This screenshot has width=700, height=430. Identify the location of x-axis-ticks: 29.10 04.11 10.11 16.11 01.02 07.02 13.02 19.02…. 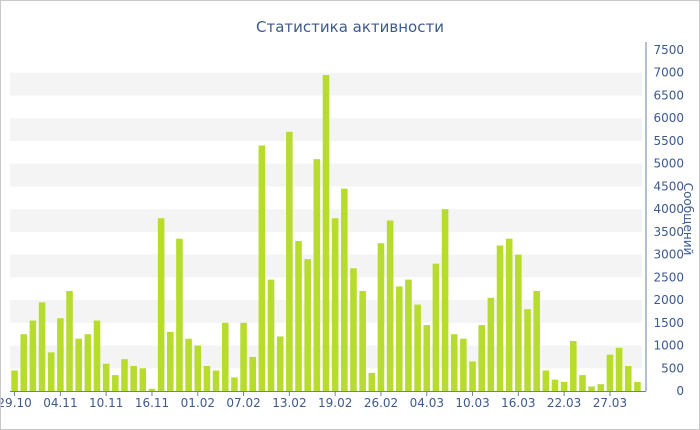
(323, 400).